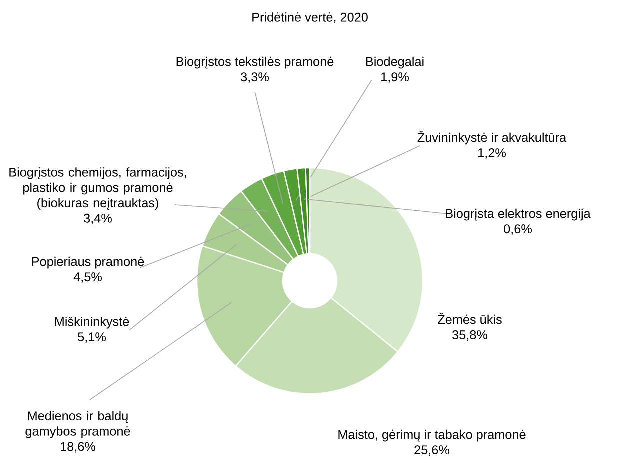 The width and height of the screenshot is (620, 463). Describe the element at coordinates (432, 436) in the screenshot. I see `slice-label: Maisto, gėrimų ir tabako pramonė` at that location.